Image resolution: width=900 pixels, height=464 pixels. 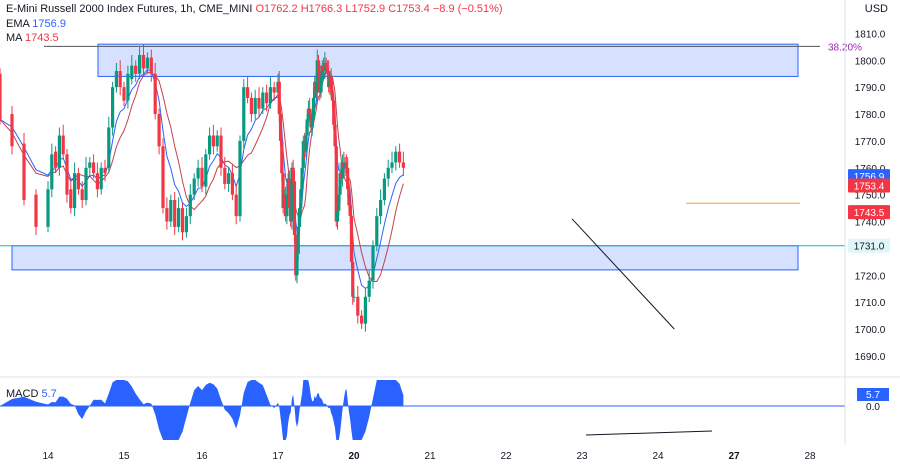 I want to click on macd-value: 5.7, so click(x=49, y=394).